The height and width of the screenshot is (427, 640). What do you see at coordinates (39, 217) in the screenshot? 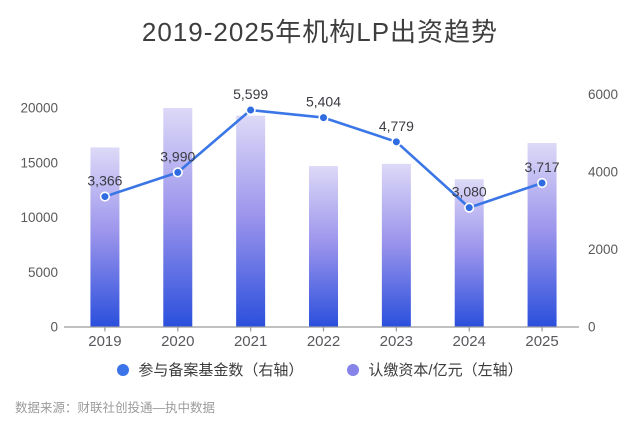
I see `left-axis-tick-label: 10000` at bounding box center [39, 217].